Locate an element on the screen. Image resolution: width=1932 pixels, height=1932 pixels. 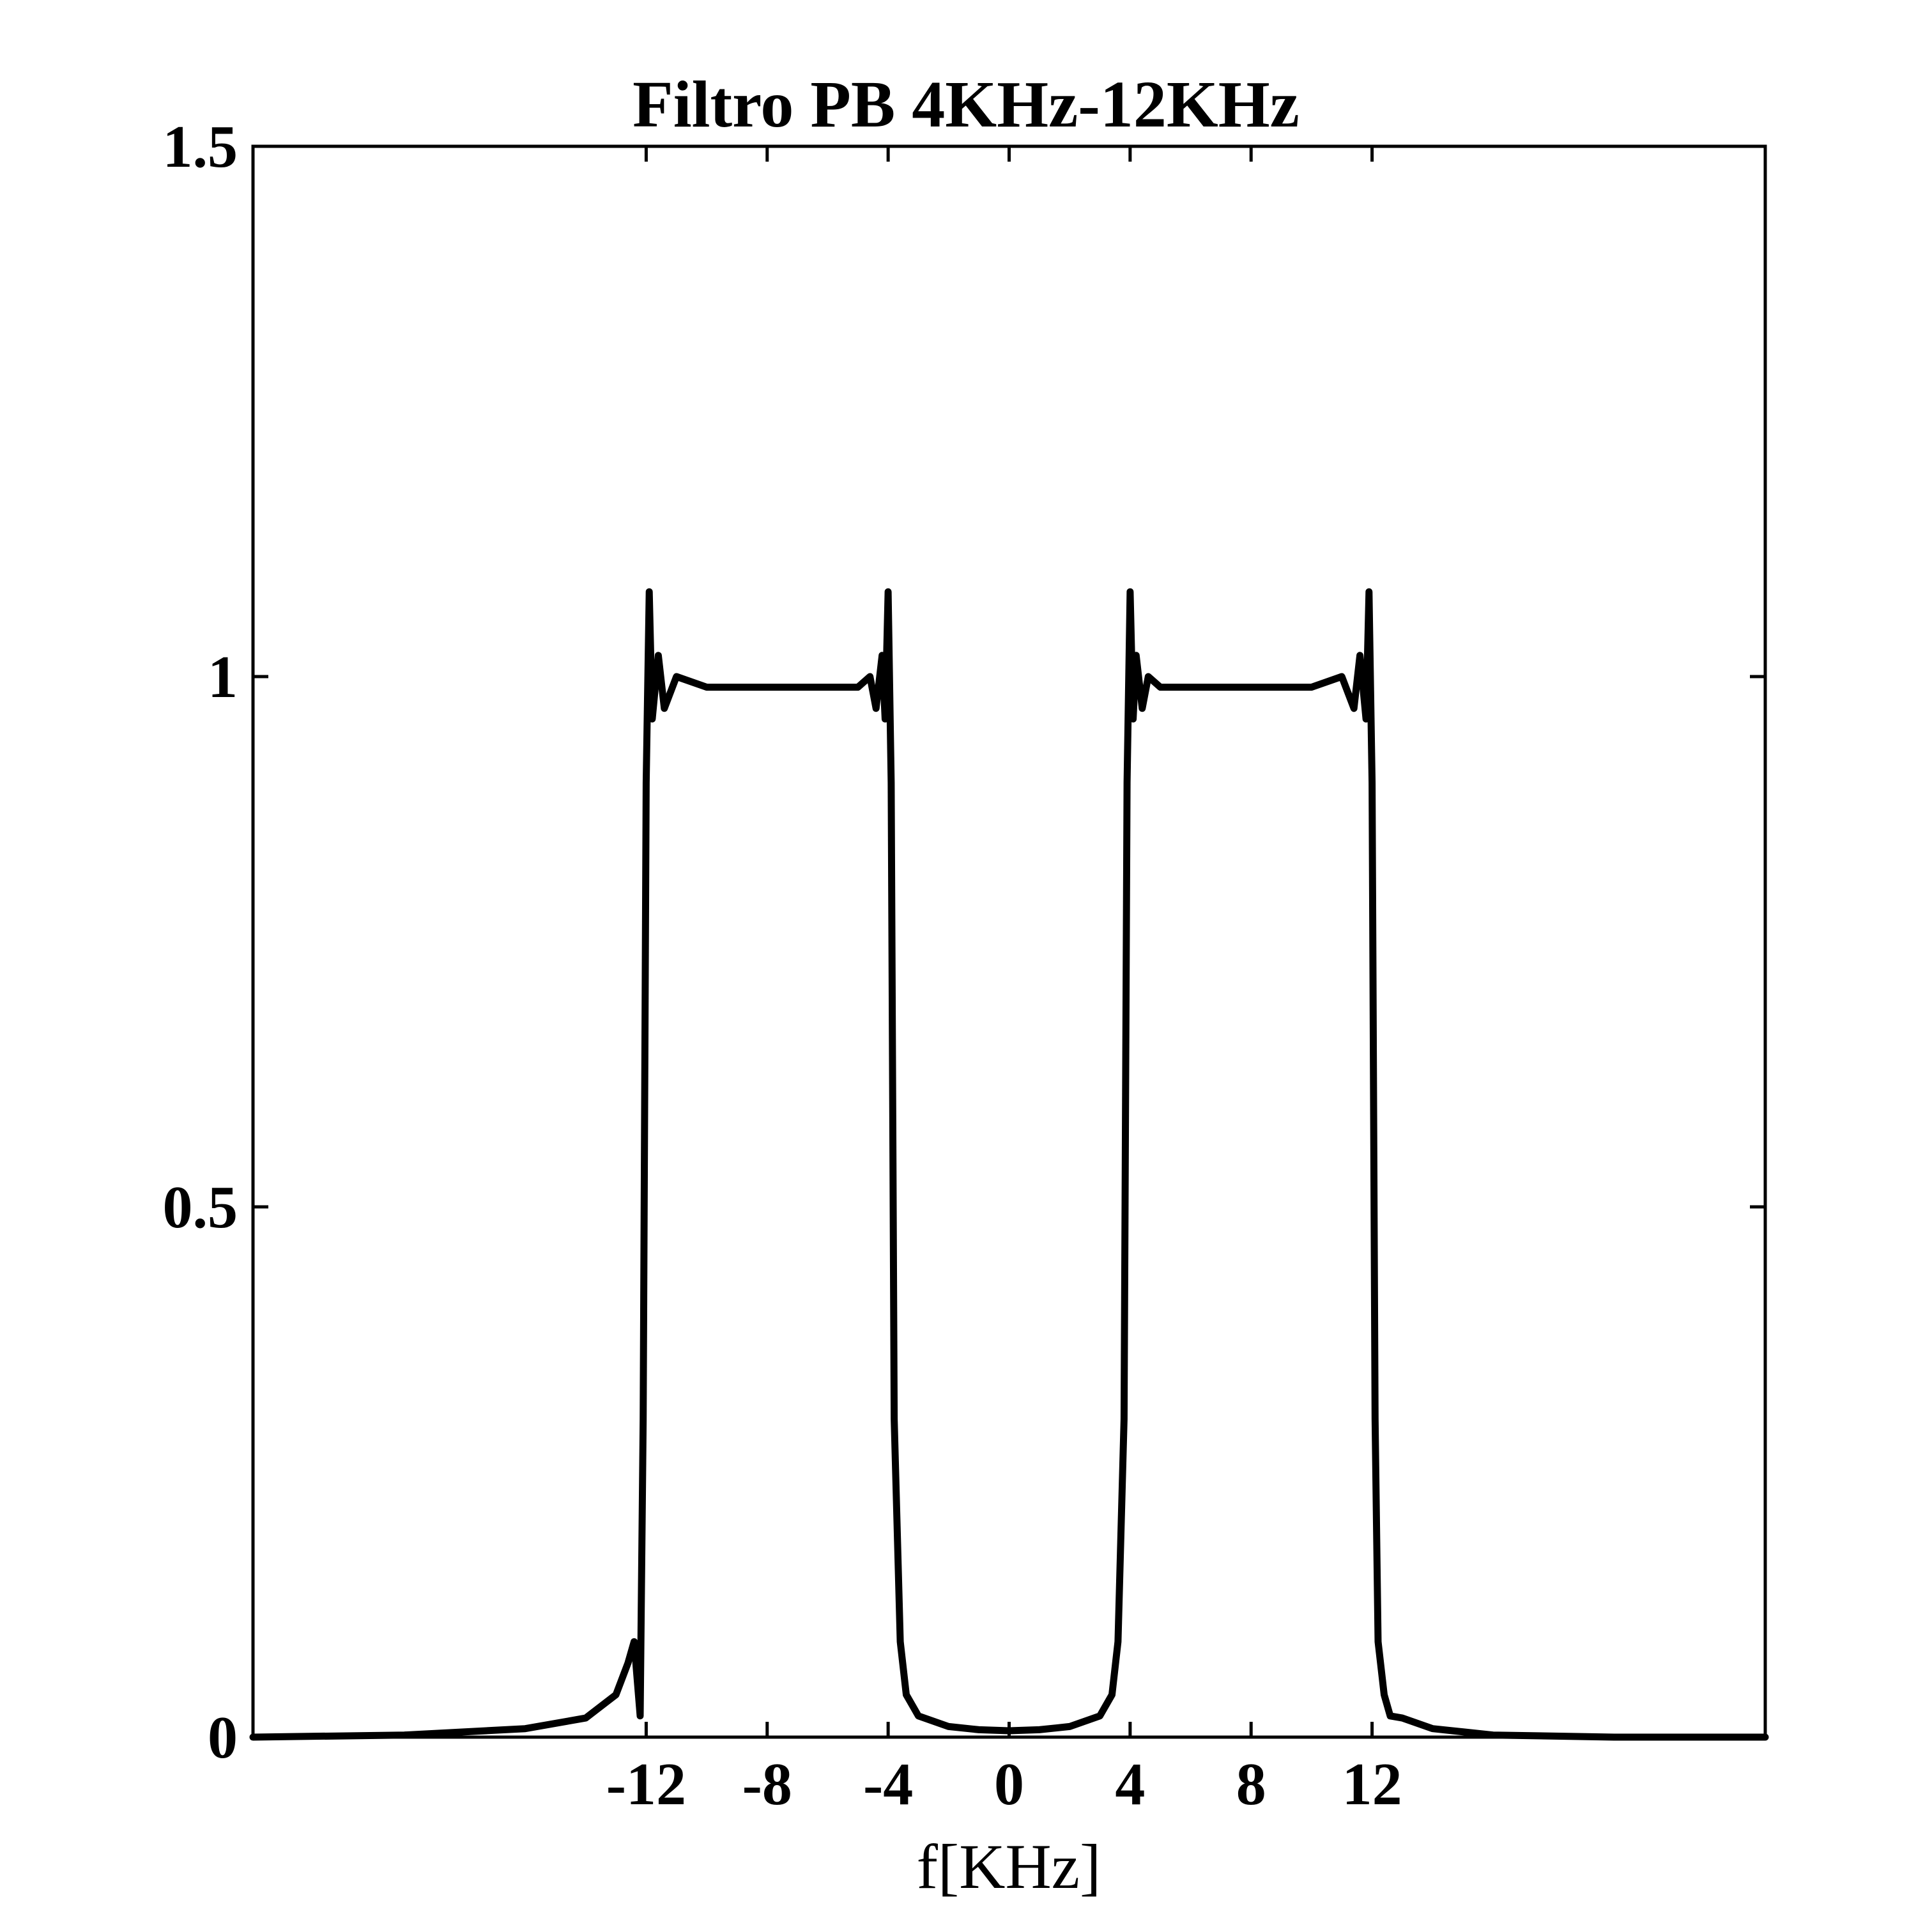
x-tick-label: -12 is located at coordinates (646, 1784).